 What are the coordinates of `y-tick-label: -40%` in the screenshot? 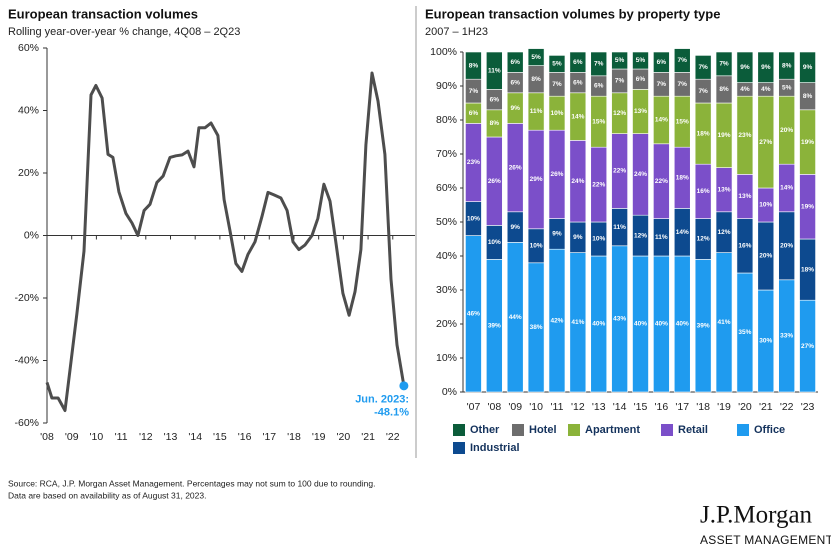 It's located at (26, 360).